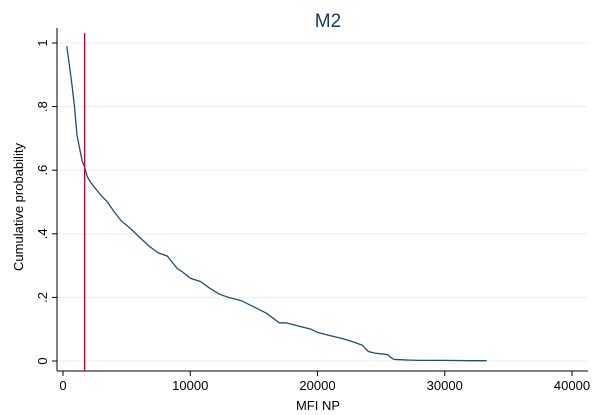 This screenshot has height=415, width=596. Describe the element at coordinates (42, 233) in the screenshot. I see `y-tick-label-2: .4` at that location.